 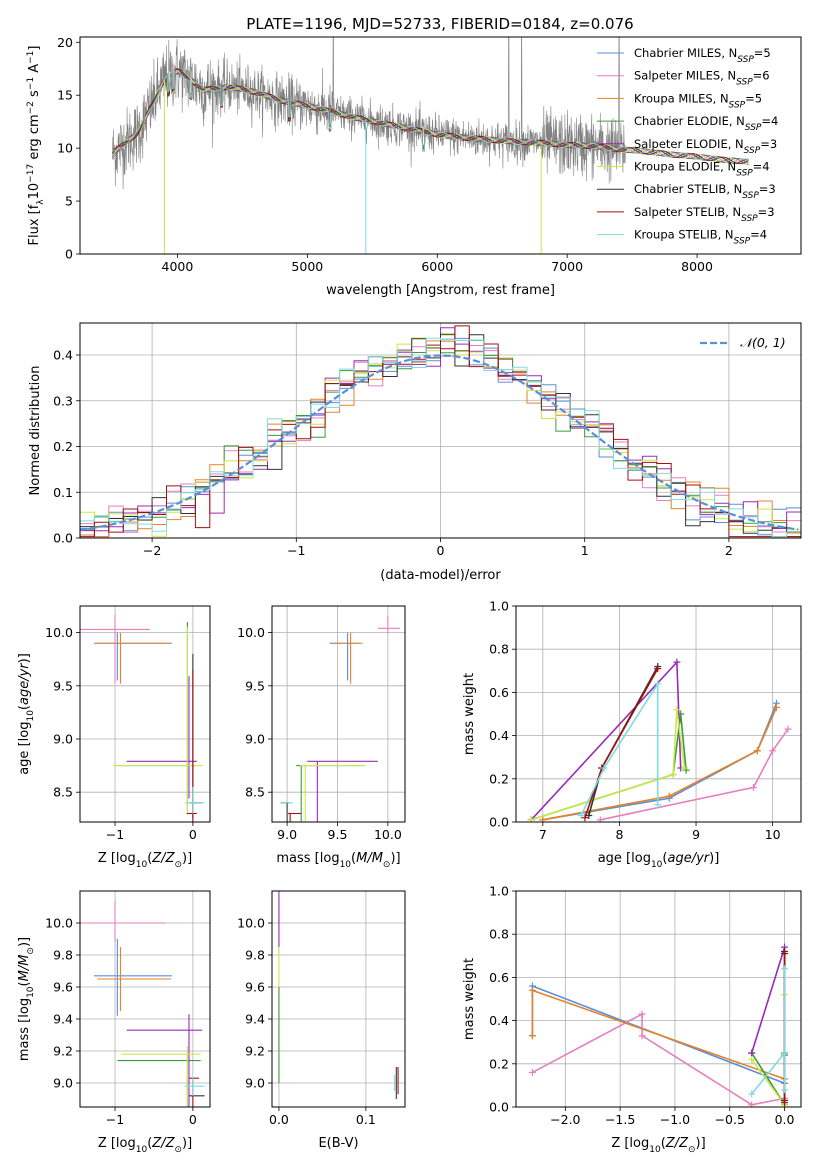 What do you see at coordinates (251, 632) in the screenshot?
I see `age_vs_mass-ytick-label: 10.0` at bounding box center [251, 632].